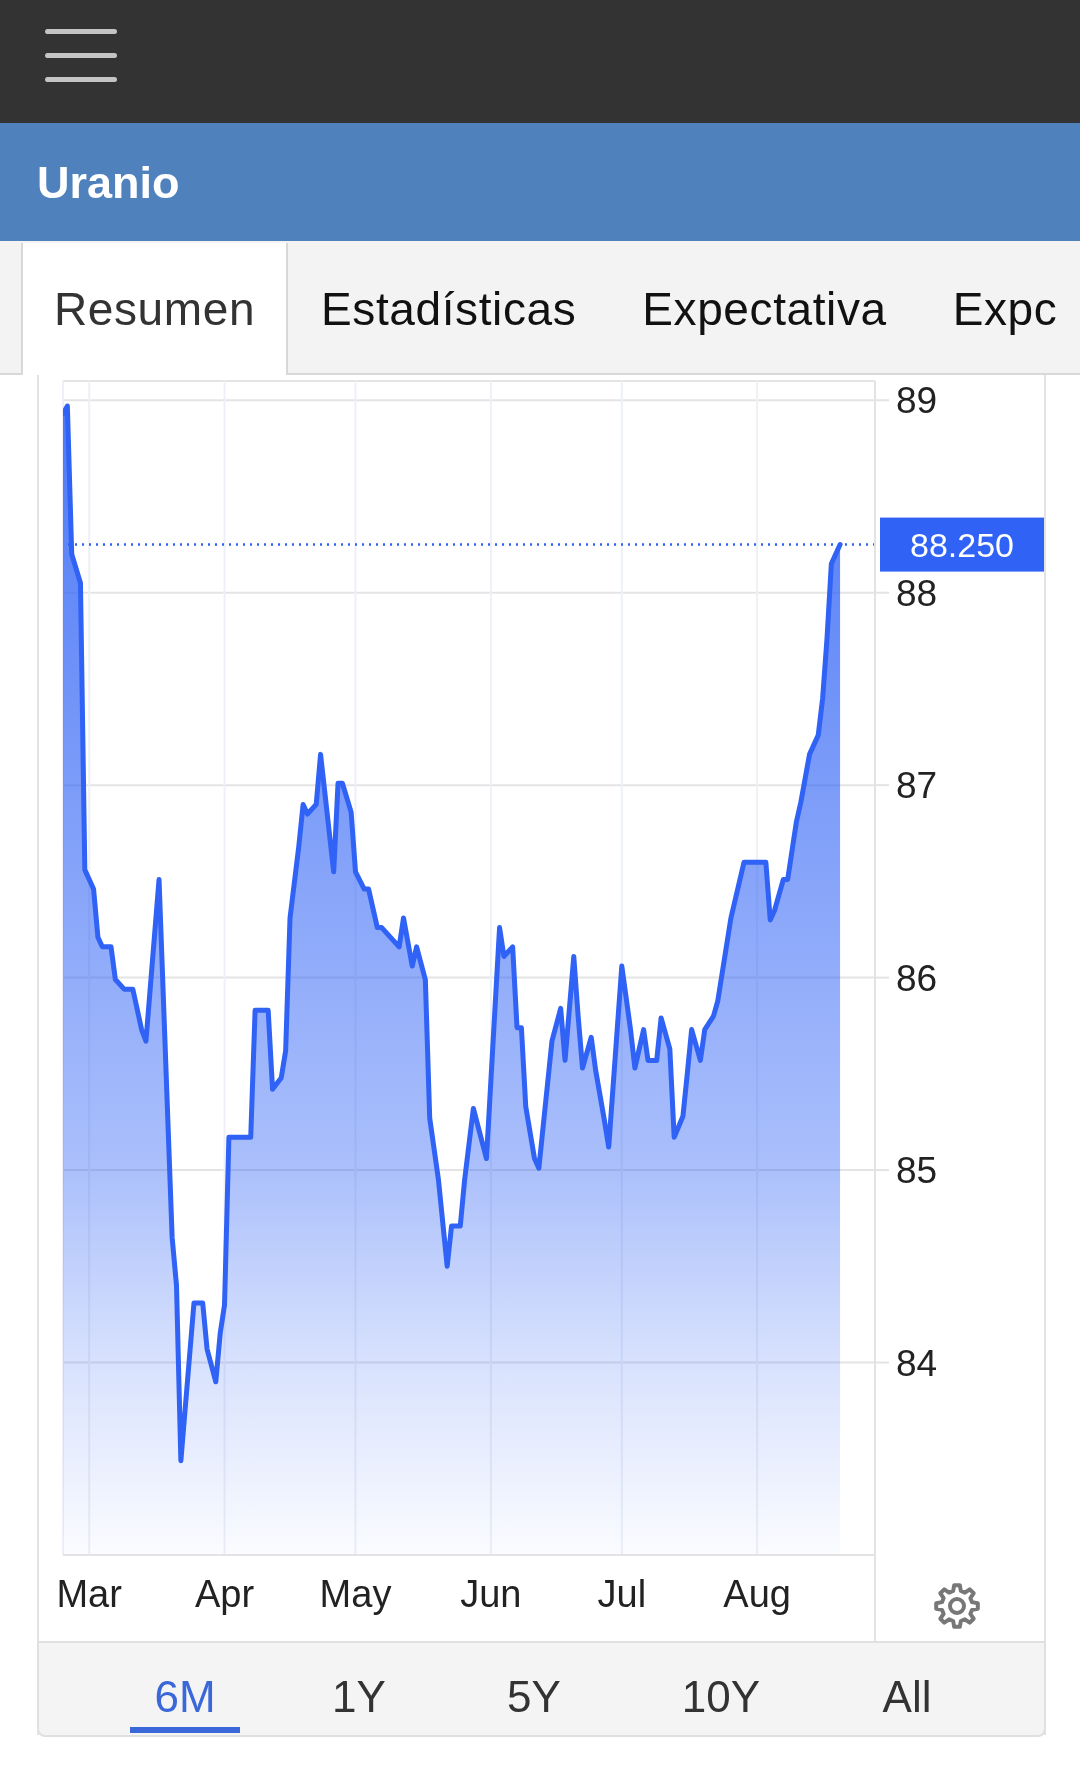 The height and width of the screenshot is (1783, 1080). I want to click on x-tick-label: Aug, so click(757, 1593).